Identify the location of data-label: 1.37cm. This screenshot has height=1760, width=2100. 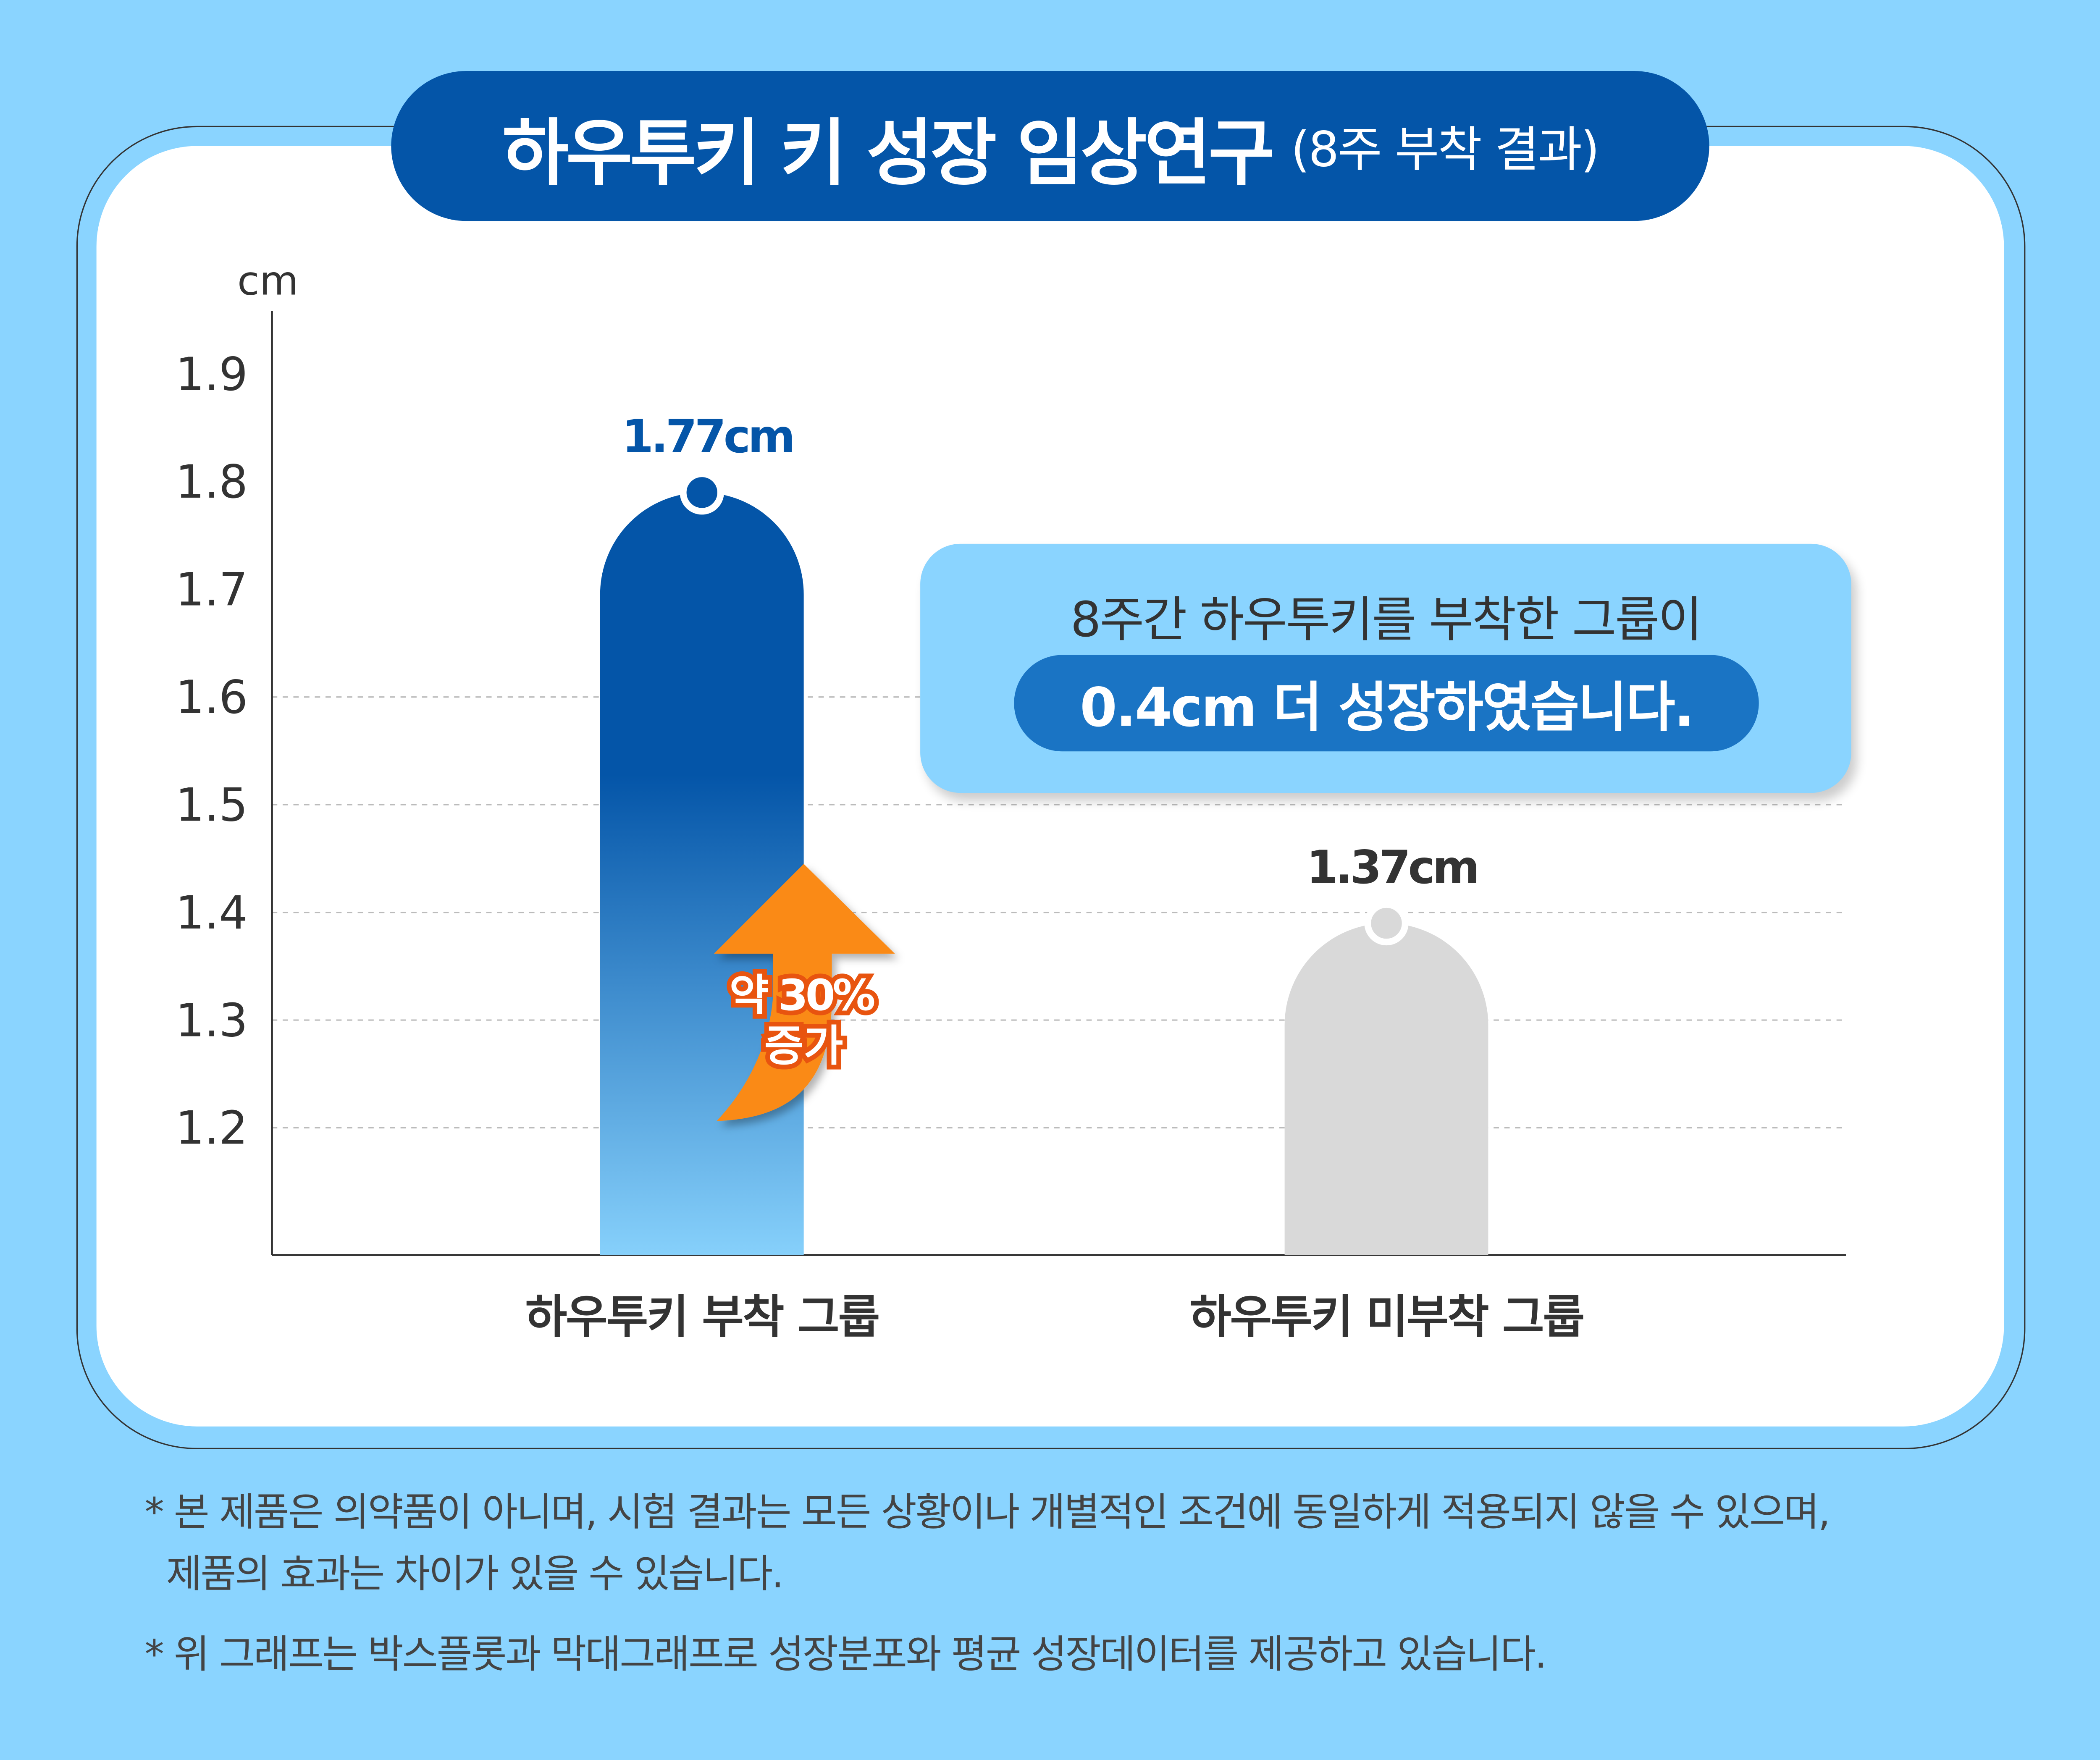
(1392, 867).